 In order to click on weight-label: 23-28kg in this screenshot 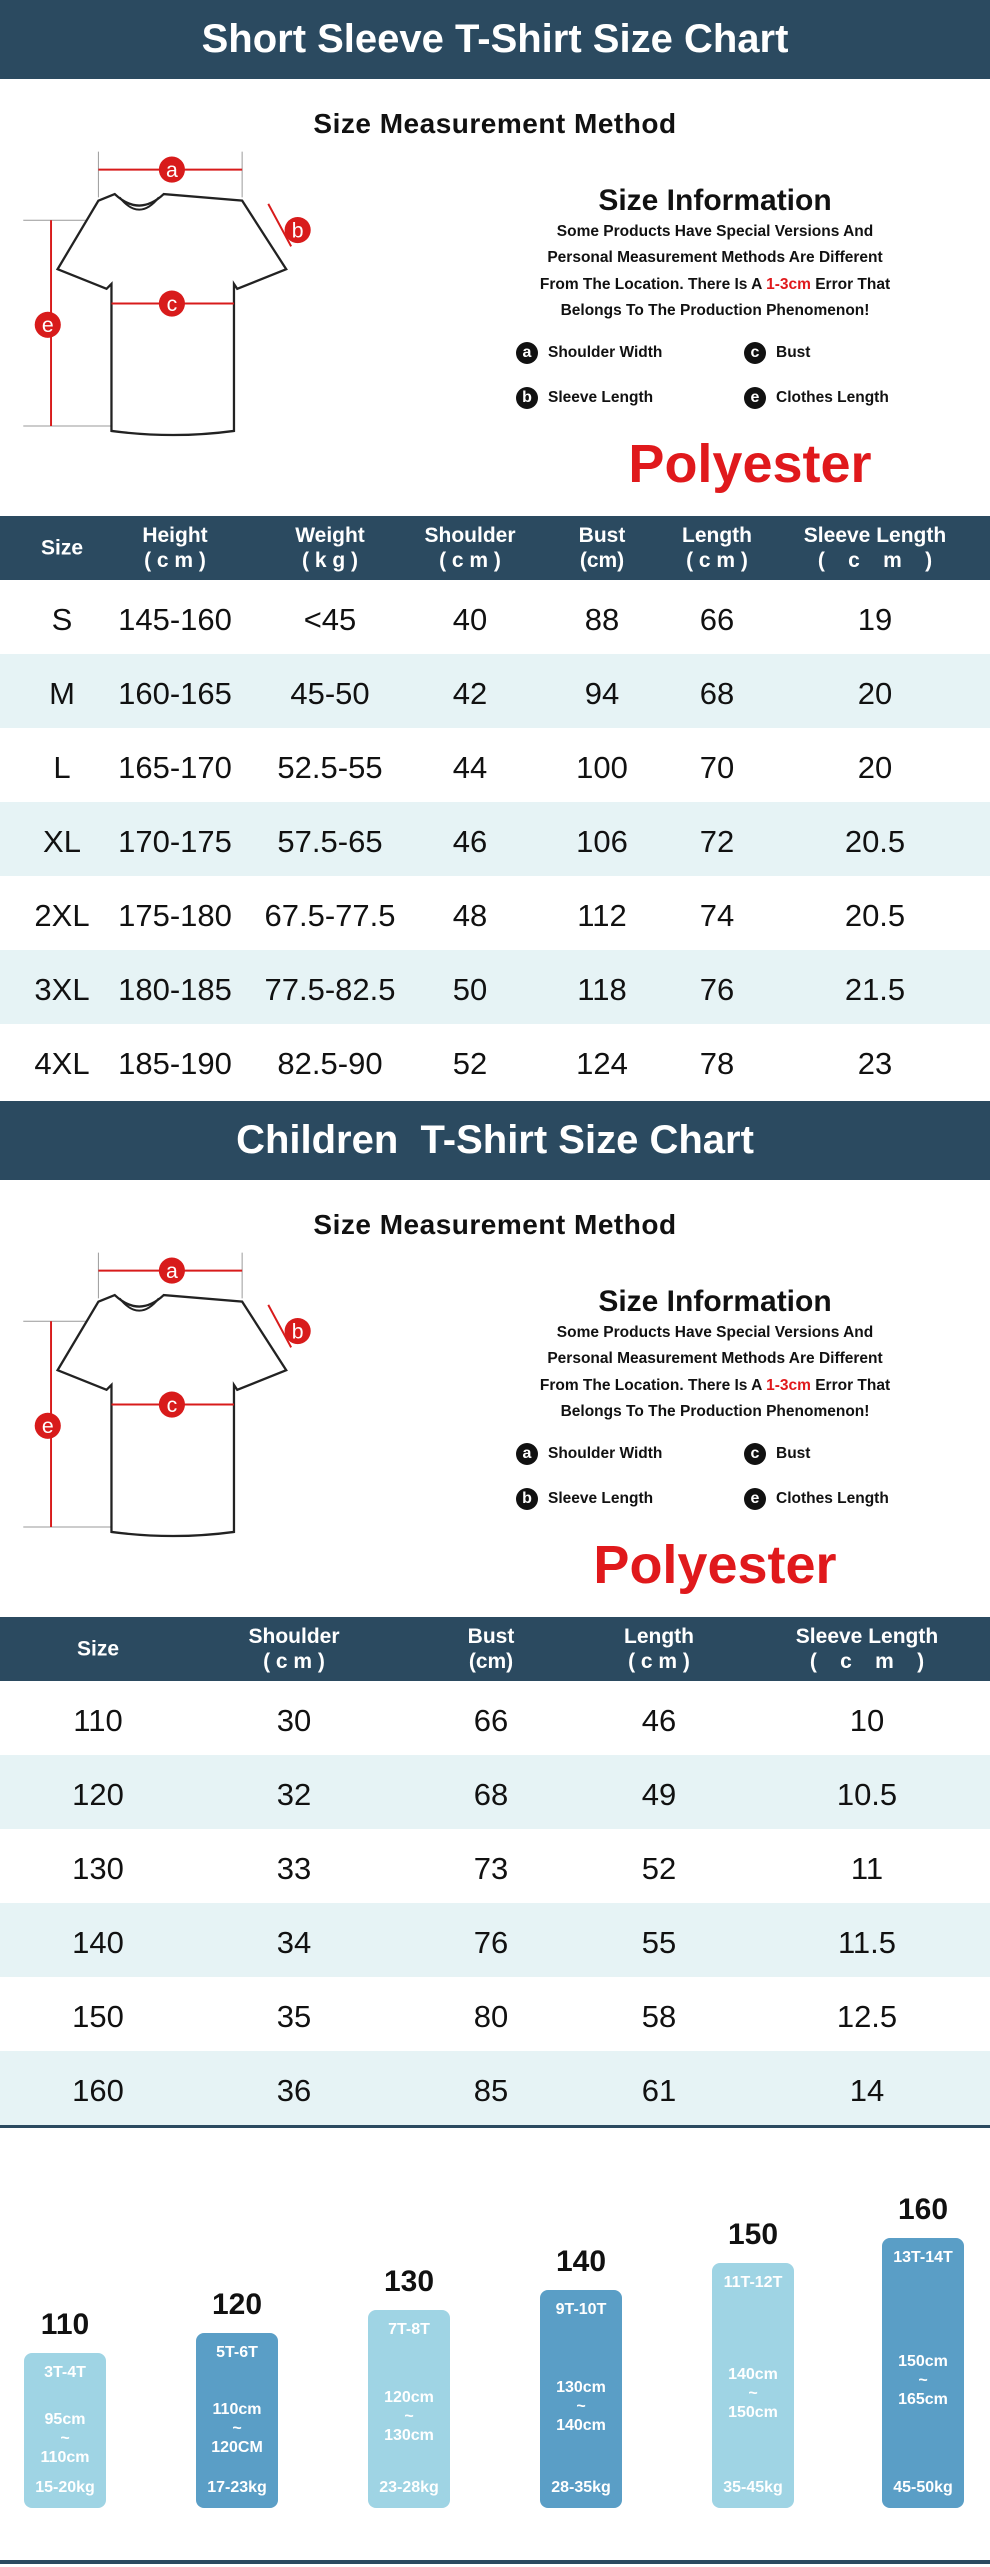, I will do `click(409, 2487)`.